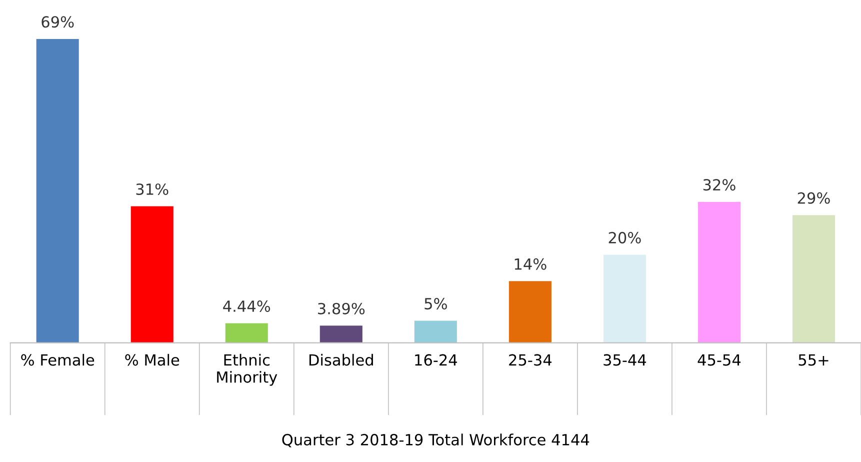 Image resolution: width=861 pixels, height=462 pixels. I want to click on data-label: 4.44%, so click(246, 306).